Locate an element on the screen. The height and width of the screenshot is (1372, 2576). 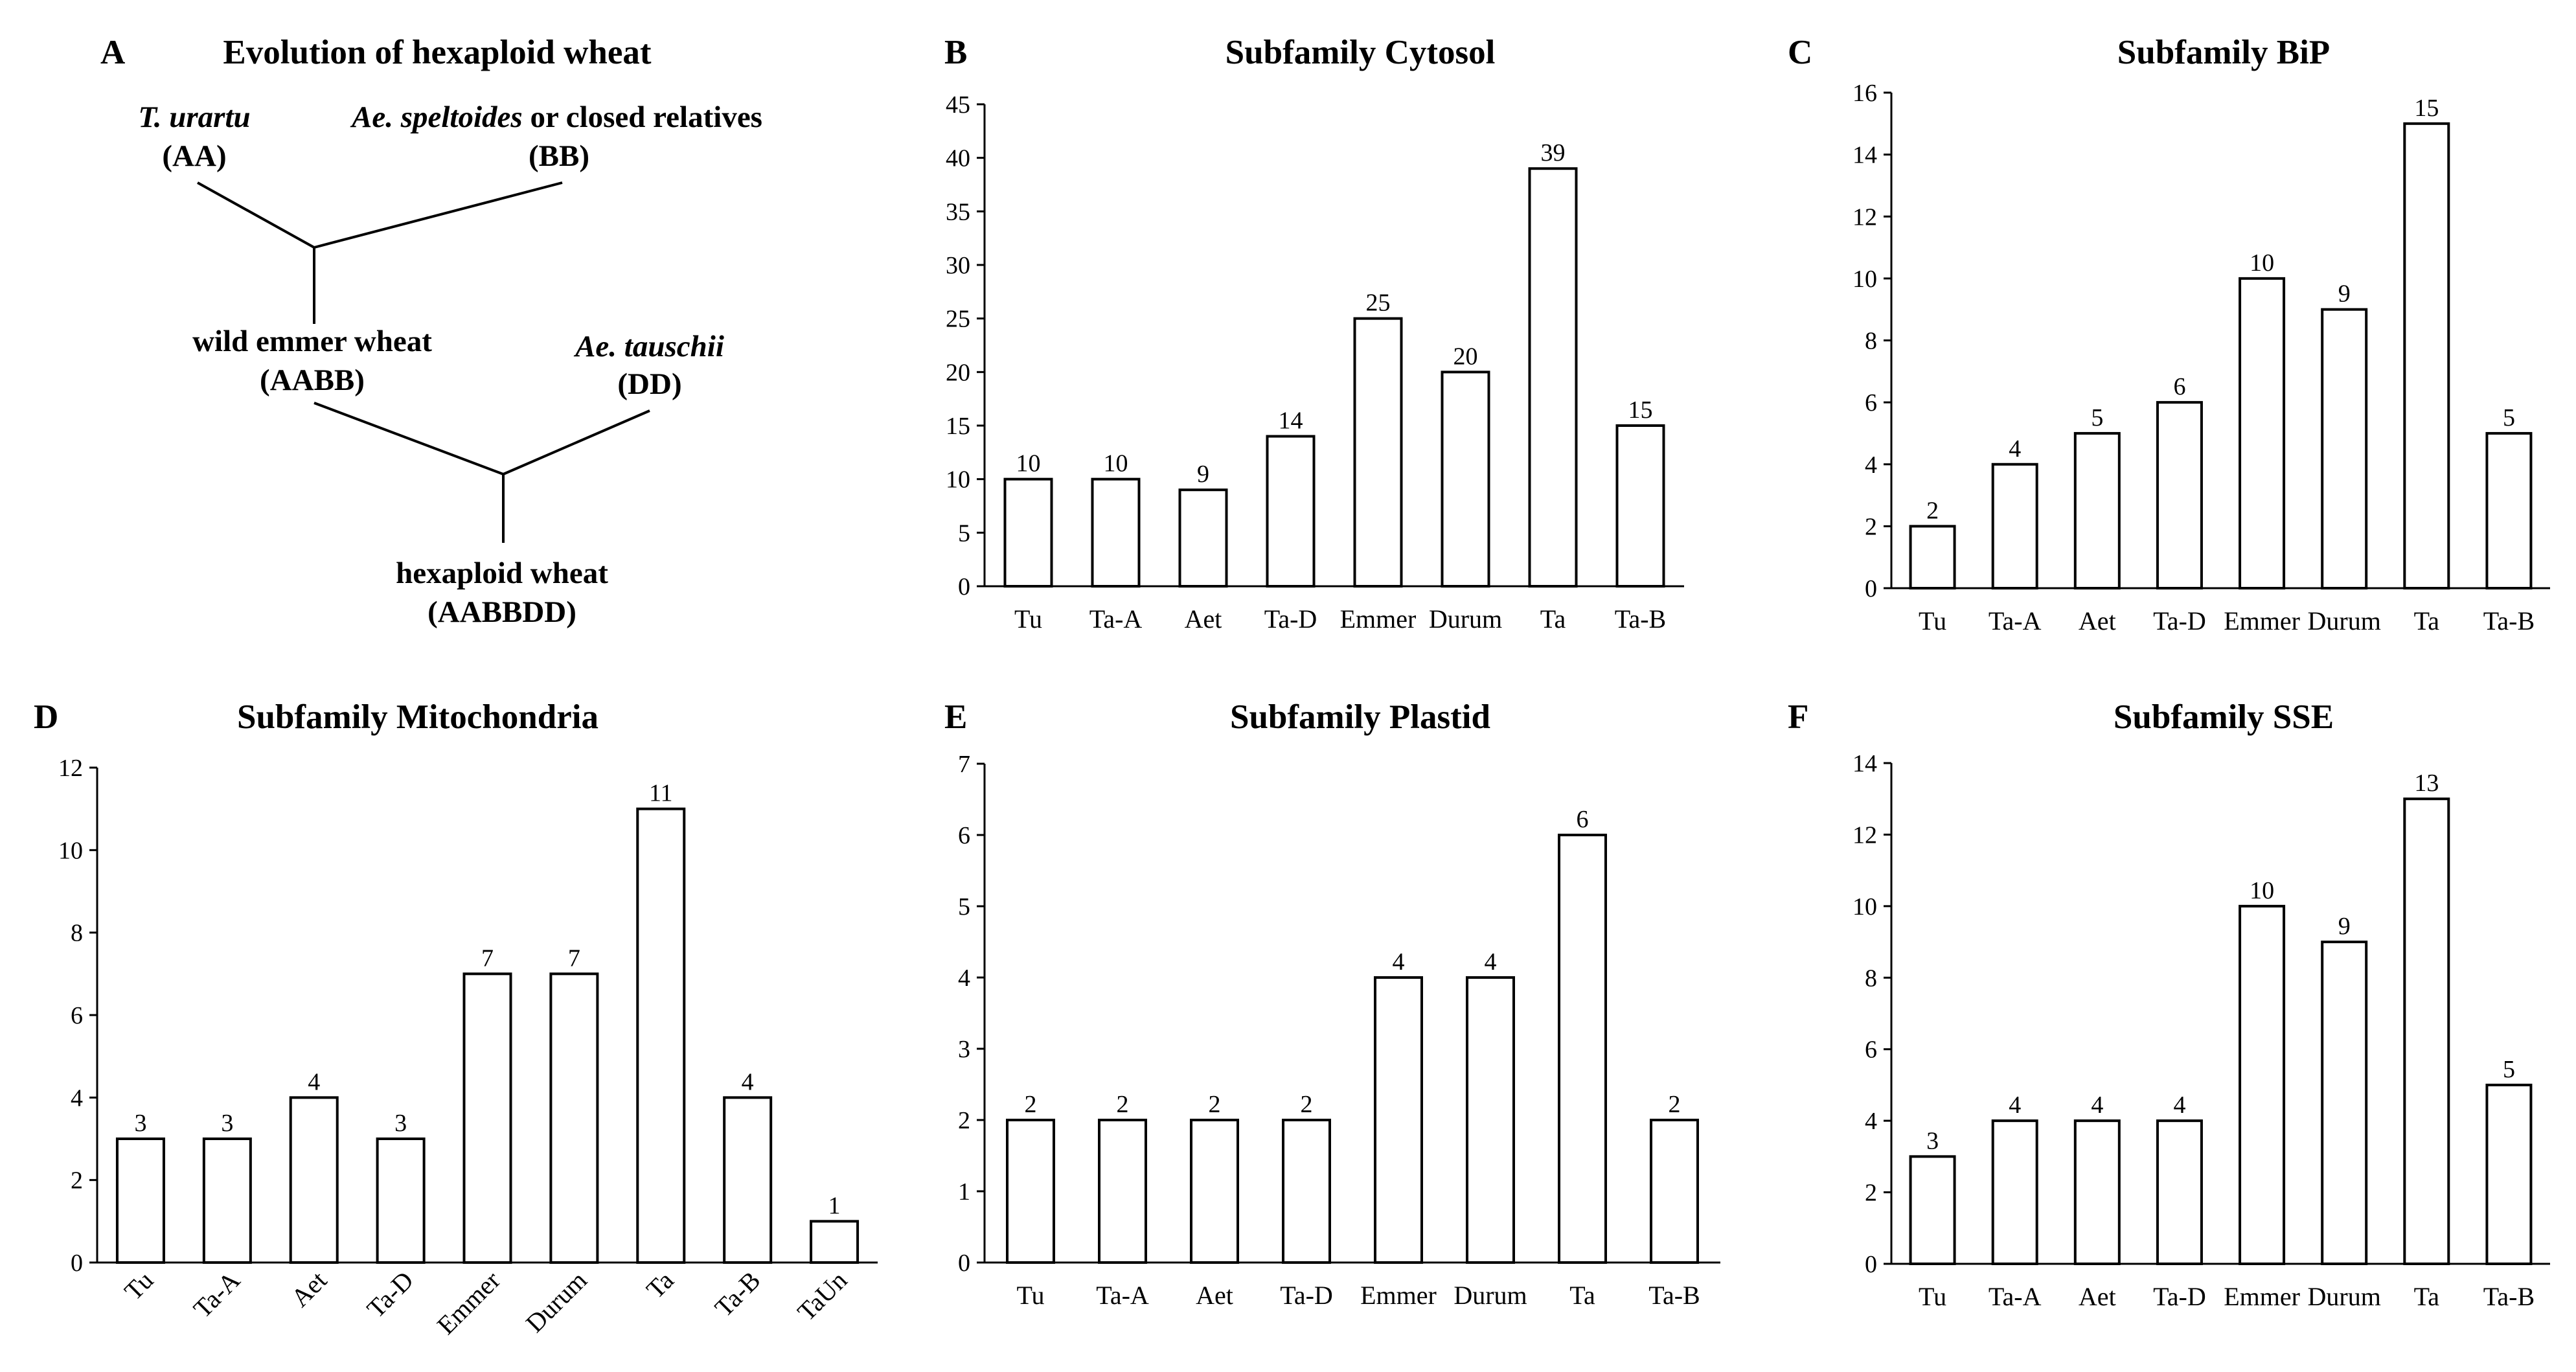
chart-b-x-tick-label: Emmer is located at coordinates (1379, 619).